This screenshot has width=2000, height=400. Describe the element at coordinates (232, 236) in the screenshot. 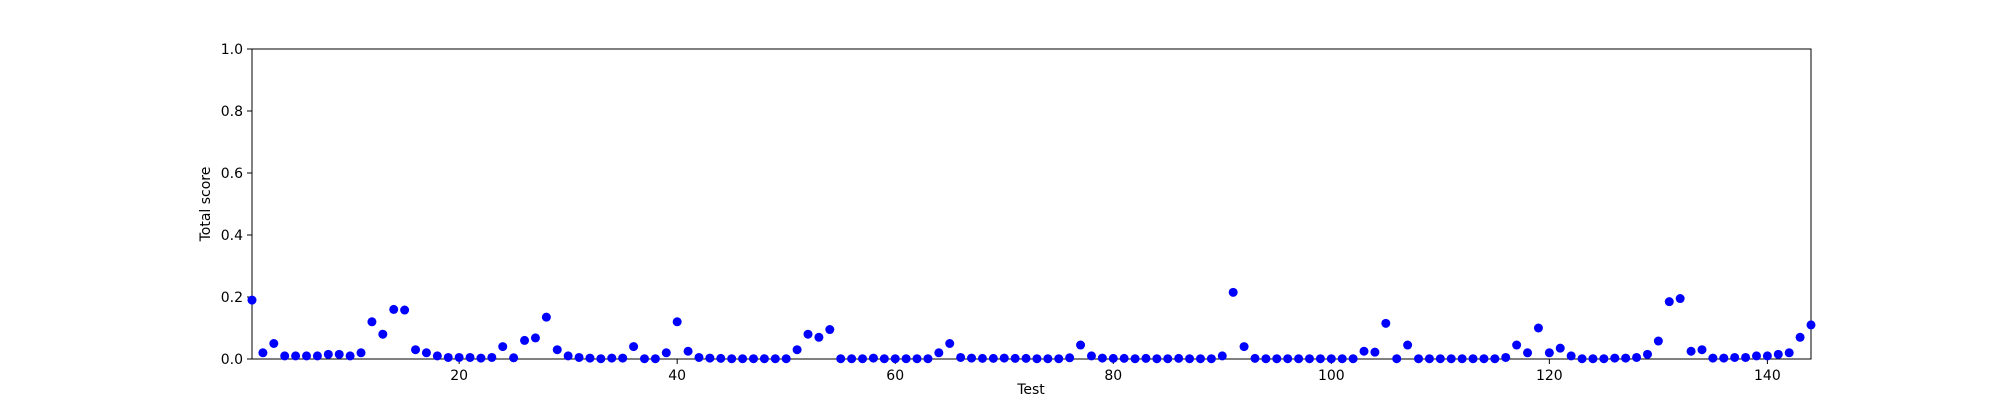

I see `y-tick-label: 0.4` at that location.